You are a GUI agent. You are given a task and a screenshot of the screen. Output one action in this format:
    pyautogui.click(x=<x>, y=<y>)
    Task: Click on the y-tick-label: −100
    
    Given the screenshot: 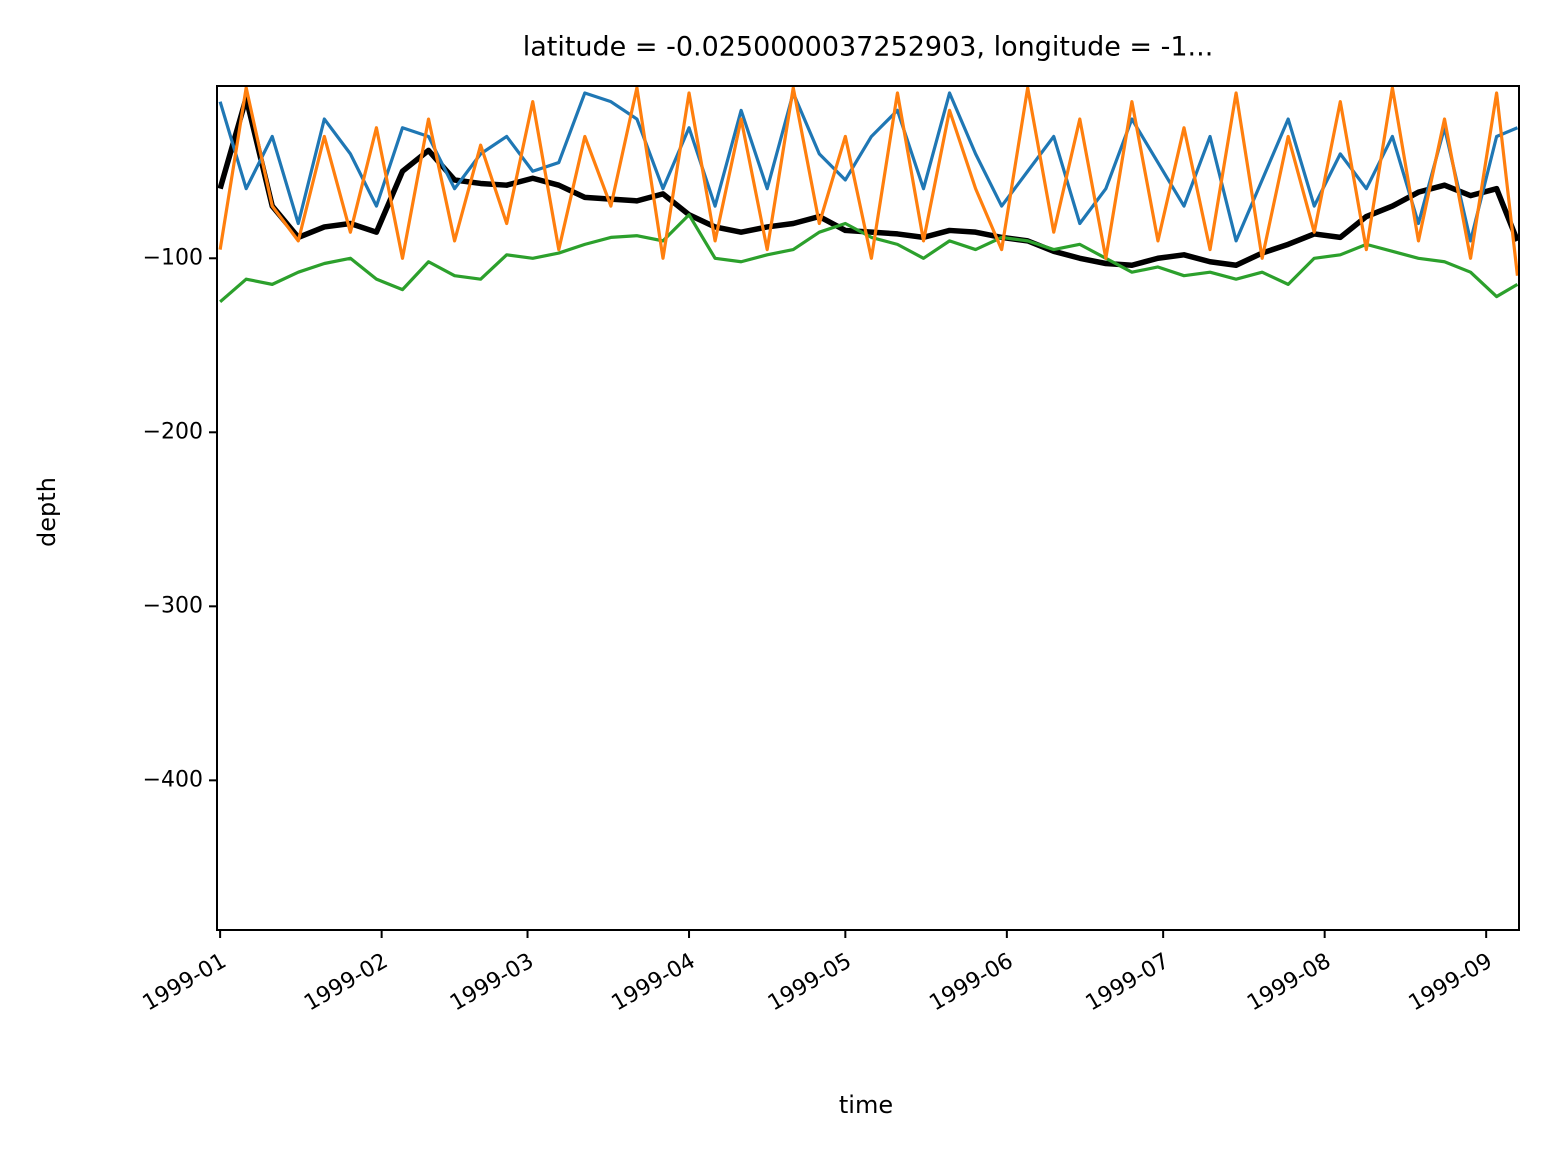 What is the action you would take?
    pyautogui.click(x=173, y=257)
    